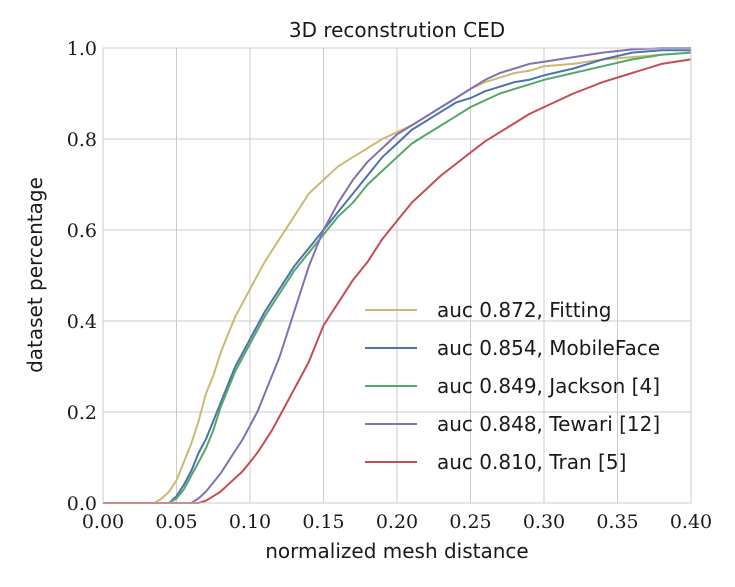 This screenshot has height=587, width=735. Describe the element at coordinates (531, 462) in the screenshot. I see `legend-label: auc 0.810, Tran [5]` at that location.